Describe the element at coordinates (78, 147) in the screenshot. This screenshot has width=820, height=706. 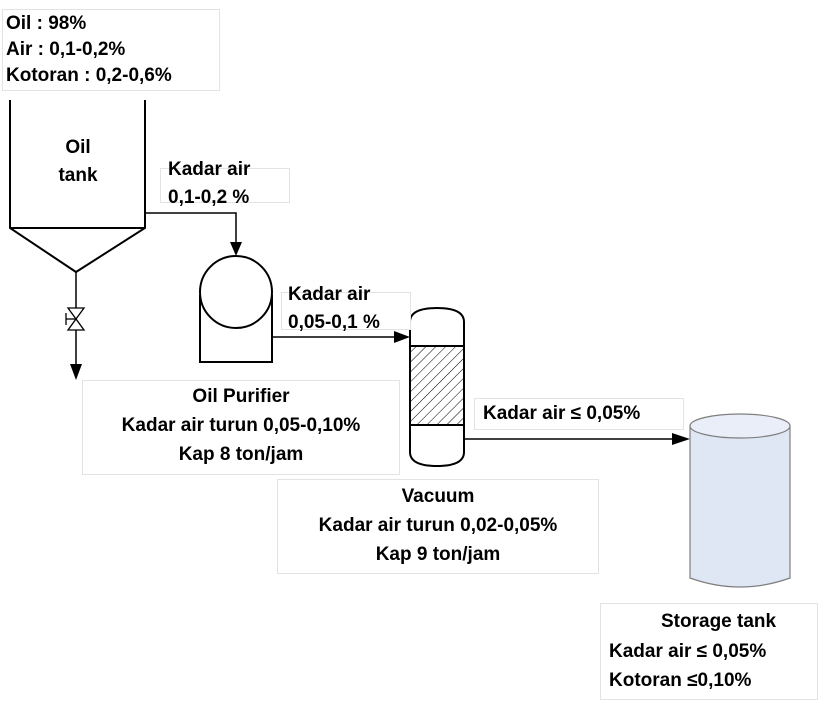
I see `oil-tank-label-line1: Oil` at that location.